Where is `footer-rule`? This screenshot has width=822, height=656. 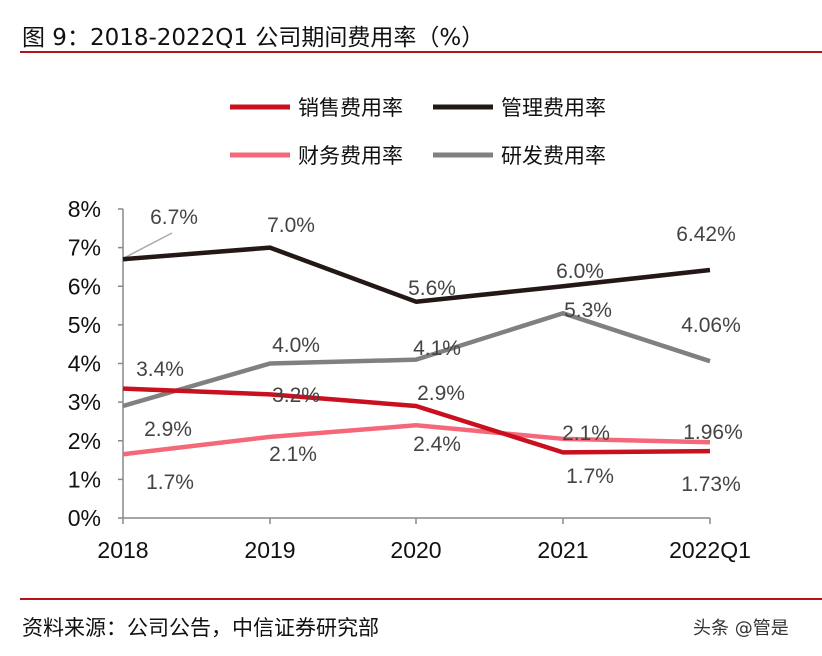 footer-rule is located at coordinates (421, 599).